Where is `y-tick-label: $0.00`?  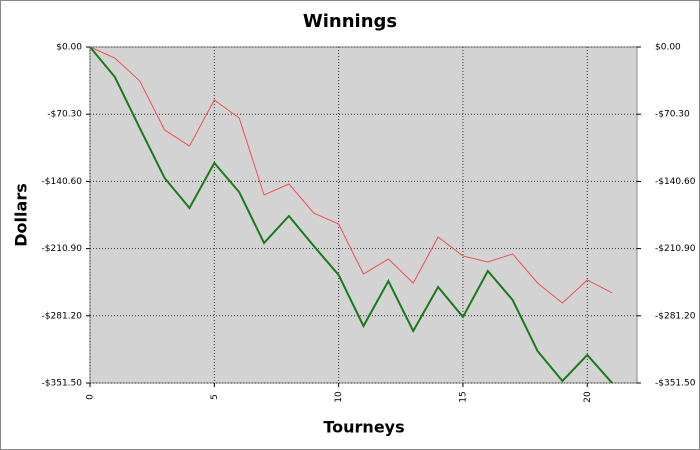
y-tick-label: $0.00 is located at coordinates (69, 48).